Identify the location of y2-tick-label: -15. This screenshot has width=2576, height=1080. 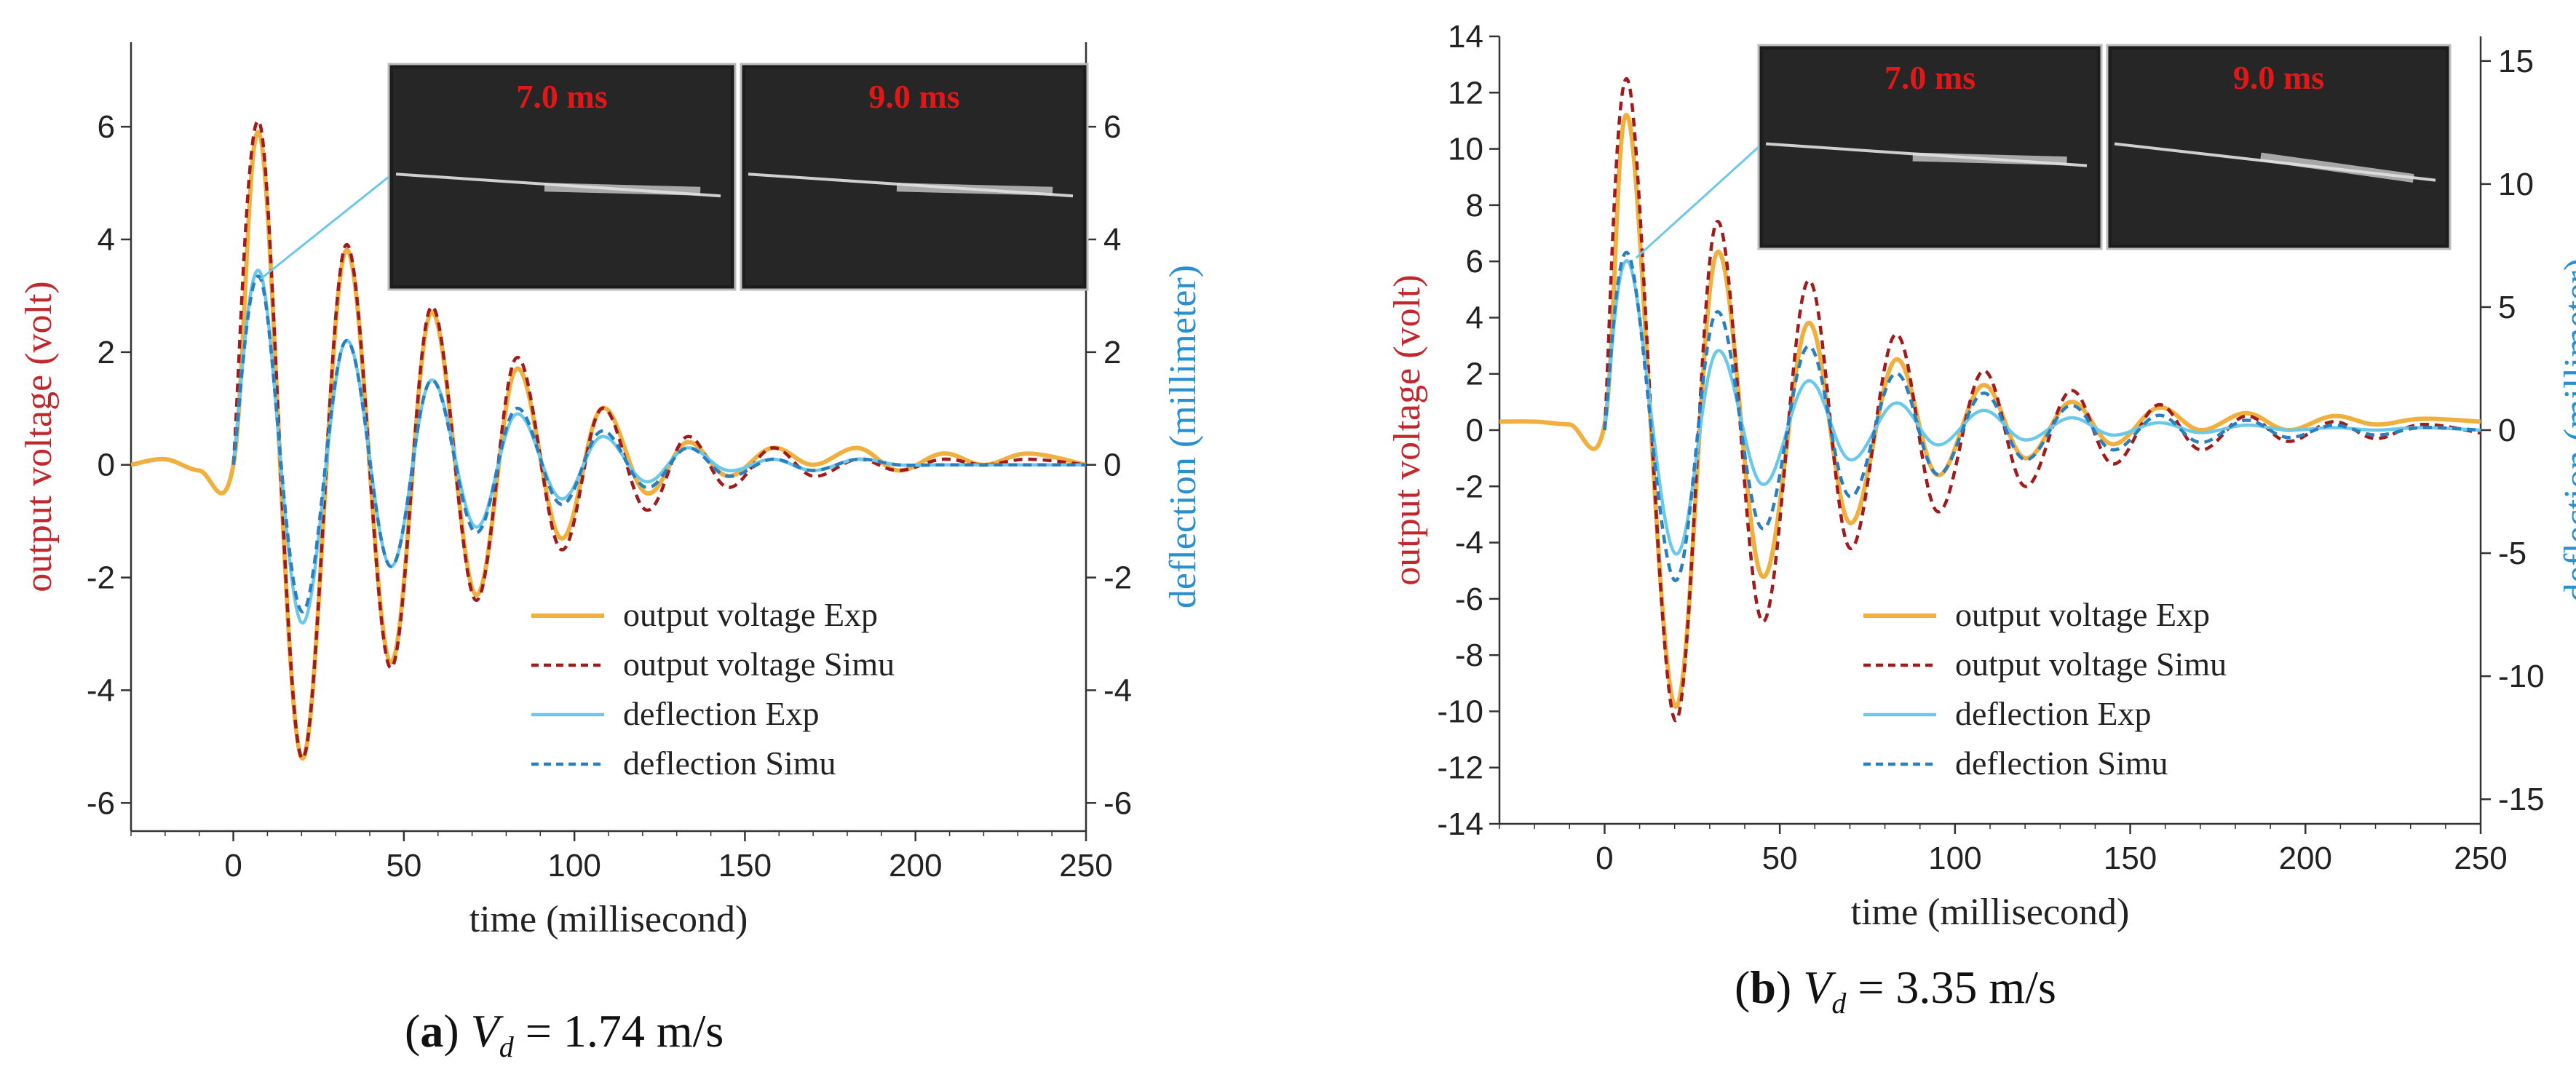
(2521, 799).